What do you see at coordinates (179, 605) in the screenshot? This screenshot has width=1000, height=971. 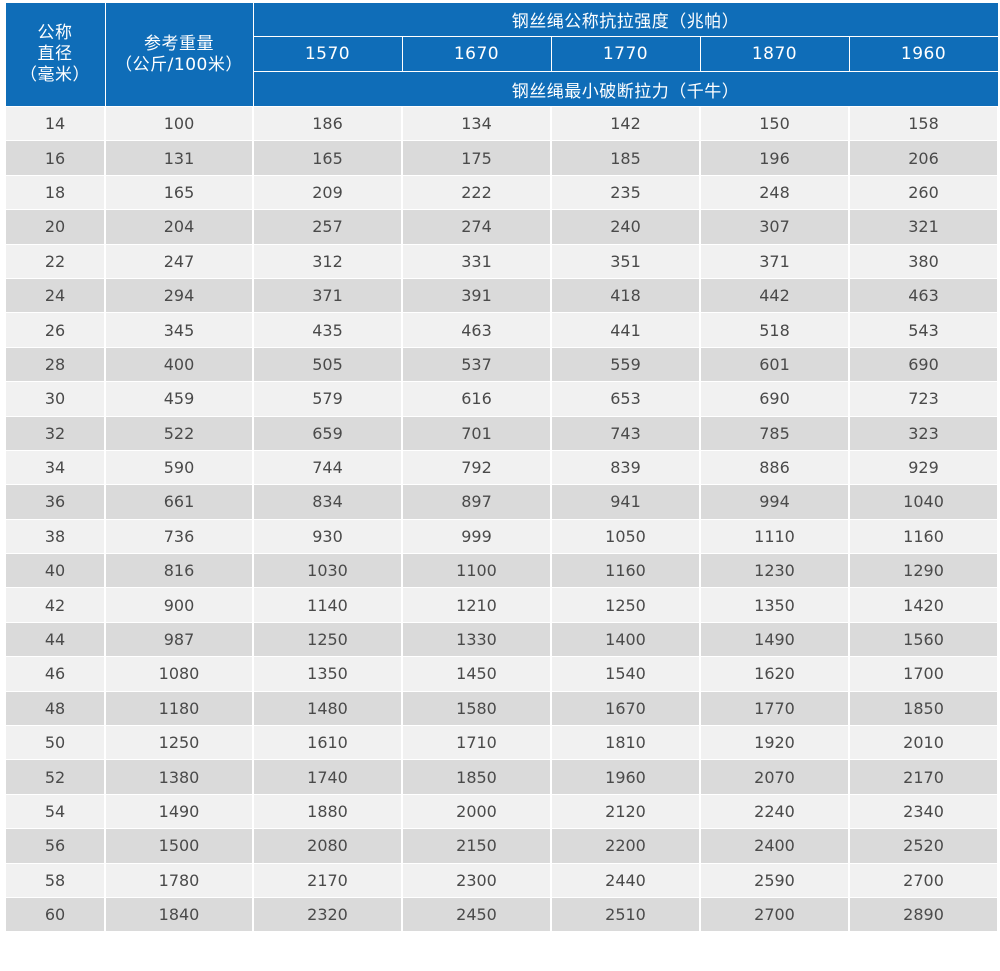 I see `weight-cell: 900` at bounding box center [179, 605].